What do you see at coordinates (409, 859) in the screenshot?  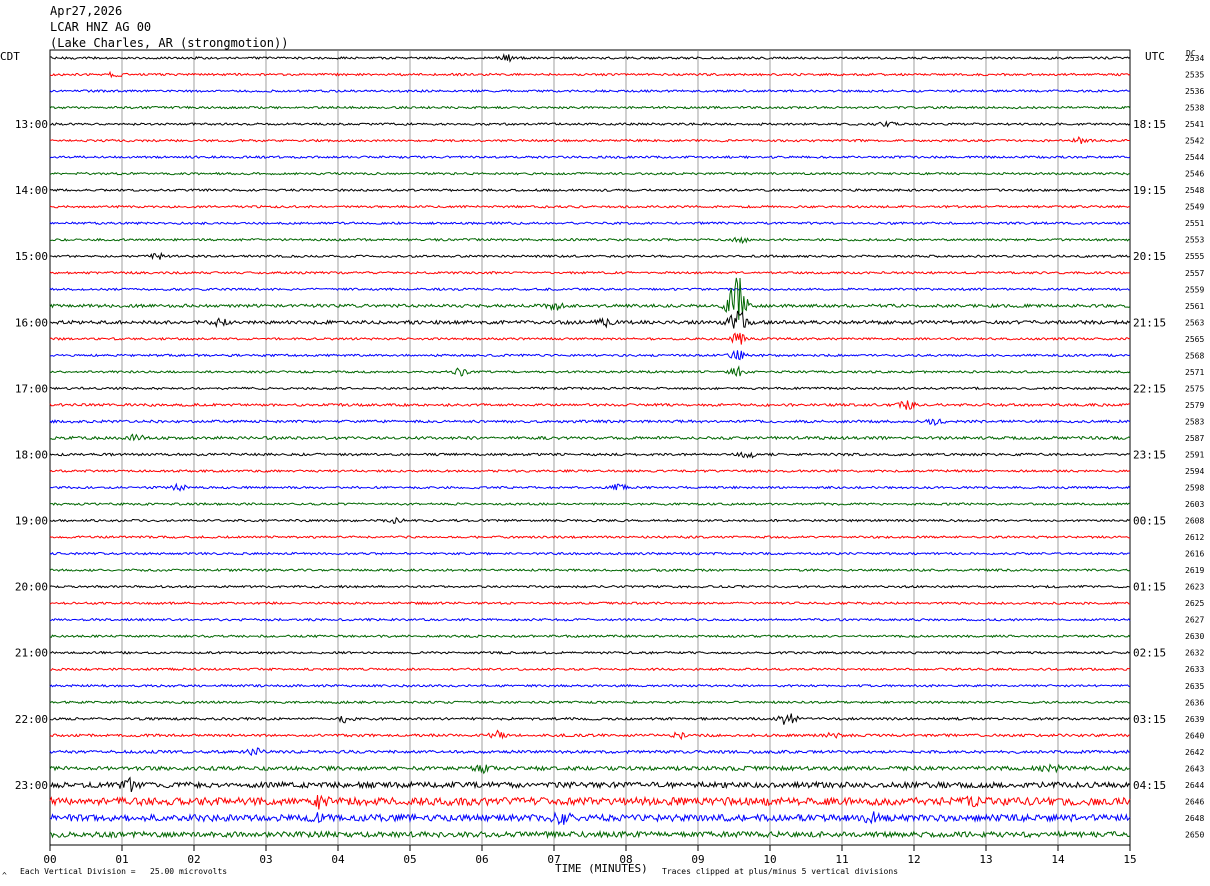 I see `x-tick-label: 05` at bounding box center [409, 859].